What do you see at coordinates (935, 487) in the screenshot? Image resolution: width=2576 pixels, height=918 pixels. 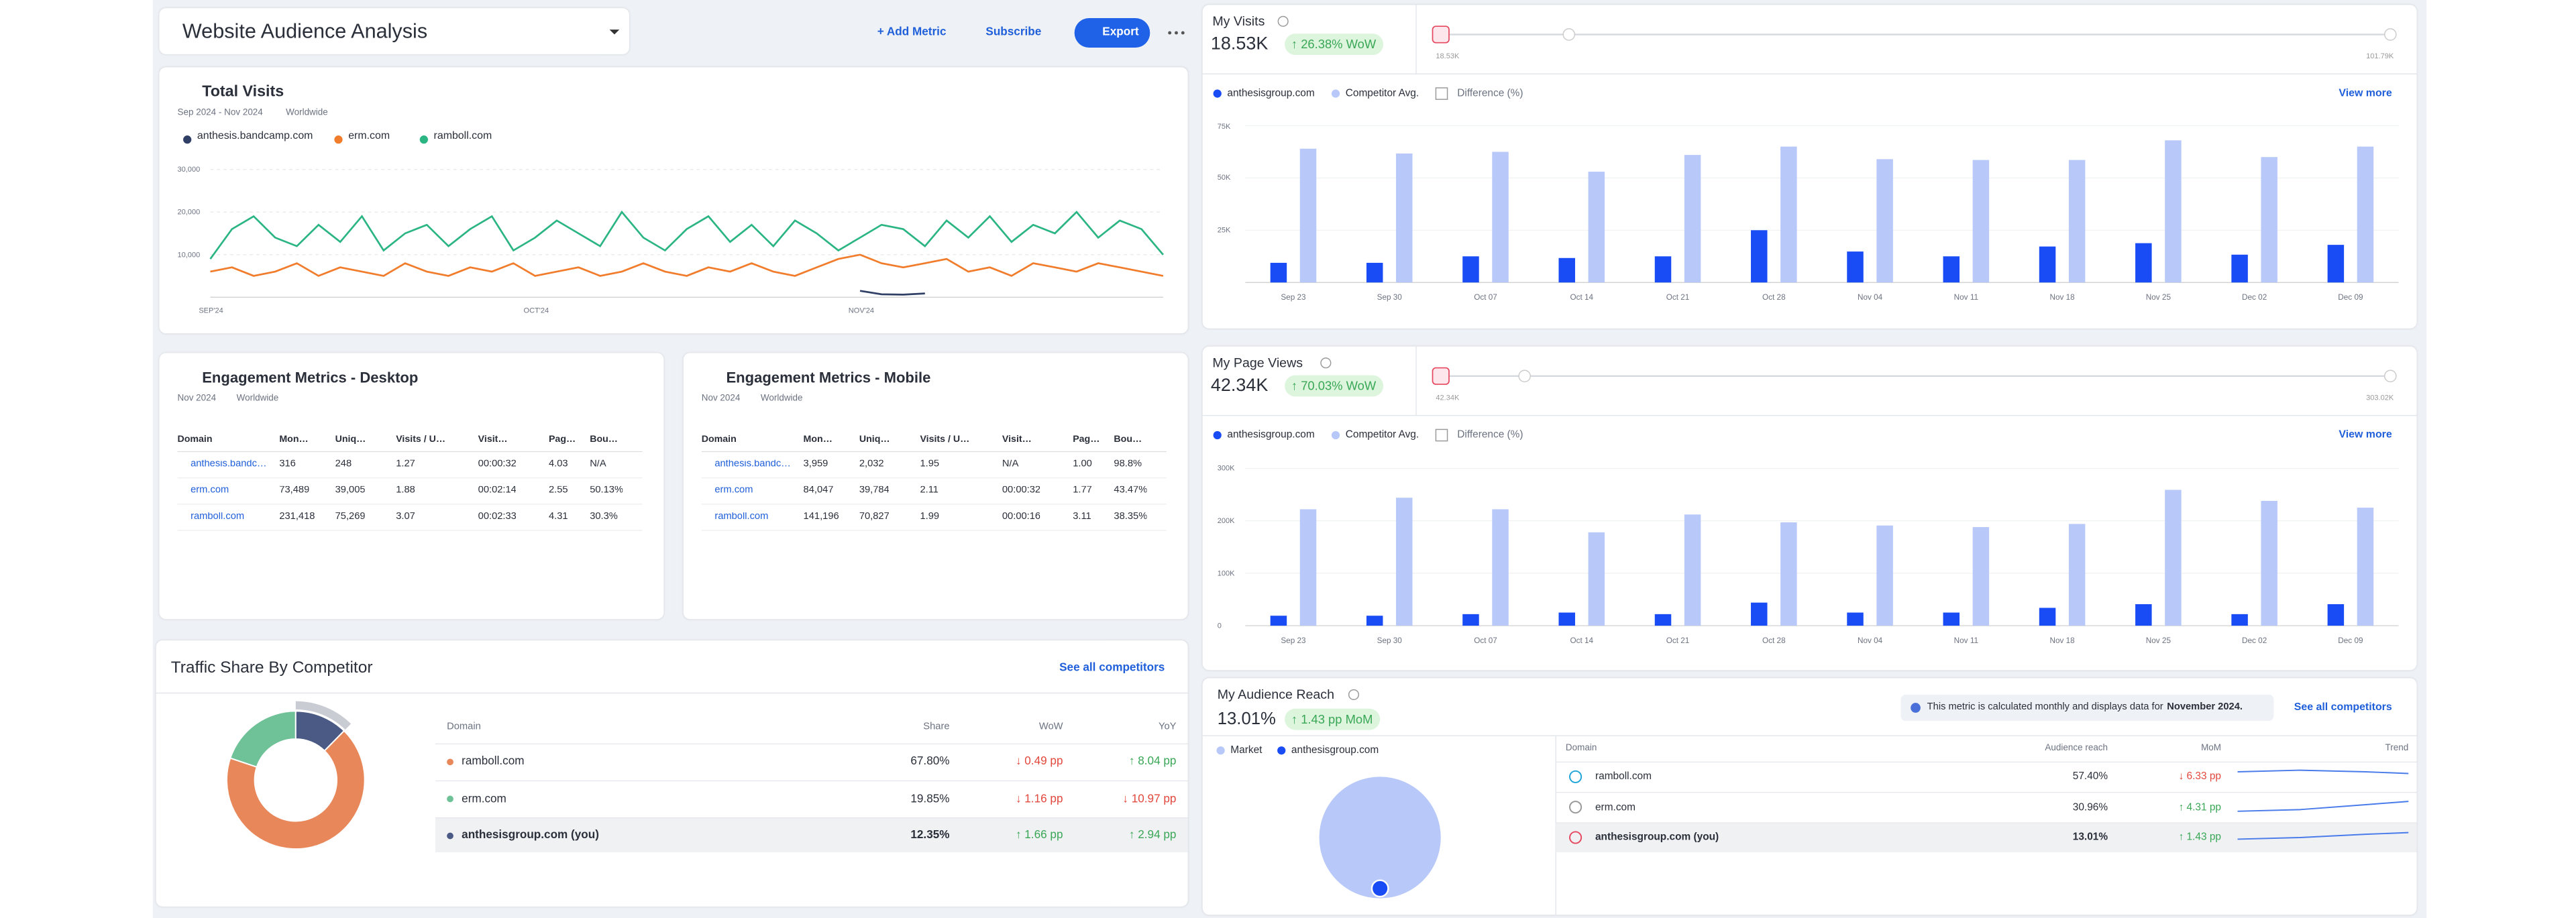 I see `card` at bounding box center [935, 487].